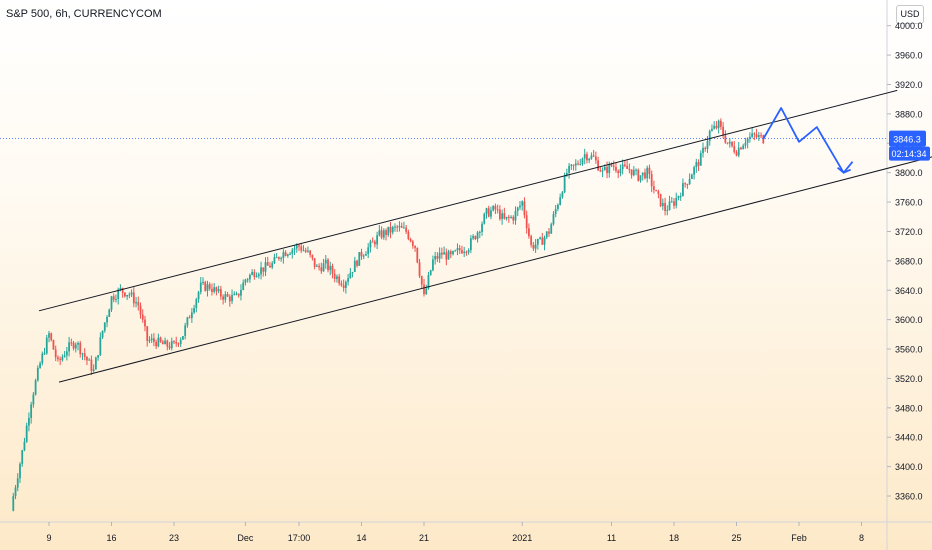 Image resolution: width=932 pixels, height=550 pixels. What do you see at coordinates (909, 350) in the screenshot?
I see `y-tick-label: 3560.0` at bounding box center [909, 350].